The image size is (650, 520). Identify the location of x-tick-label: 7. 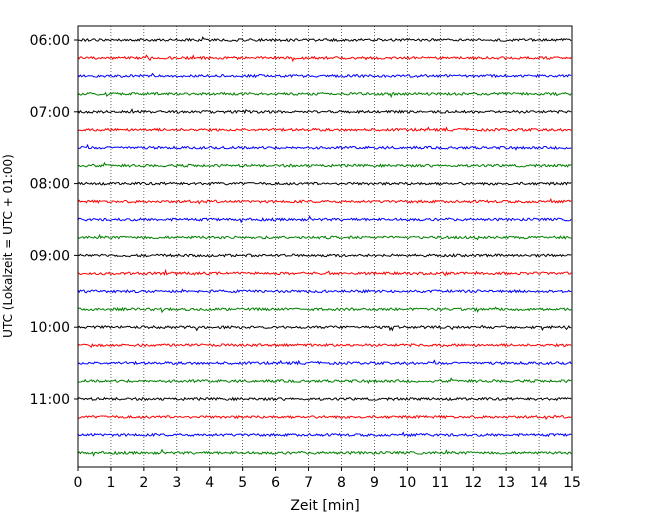
(308, 483).